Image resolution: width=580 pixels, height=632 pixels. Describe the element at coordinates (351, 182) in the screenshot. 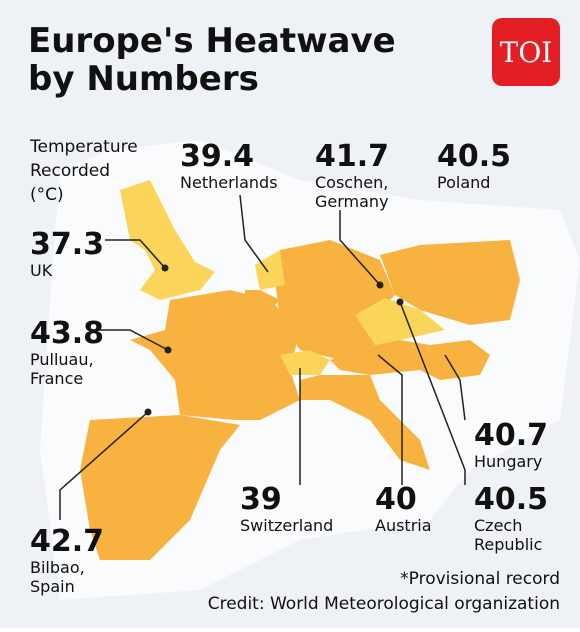

I see `place-name: Coschen,` at that location.